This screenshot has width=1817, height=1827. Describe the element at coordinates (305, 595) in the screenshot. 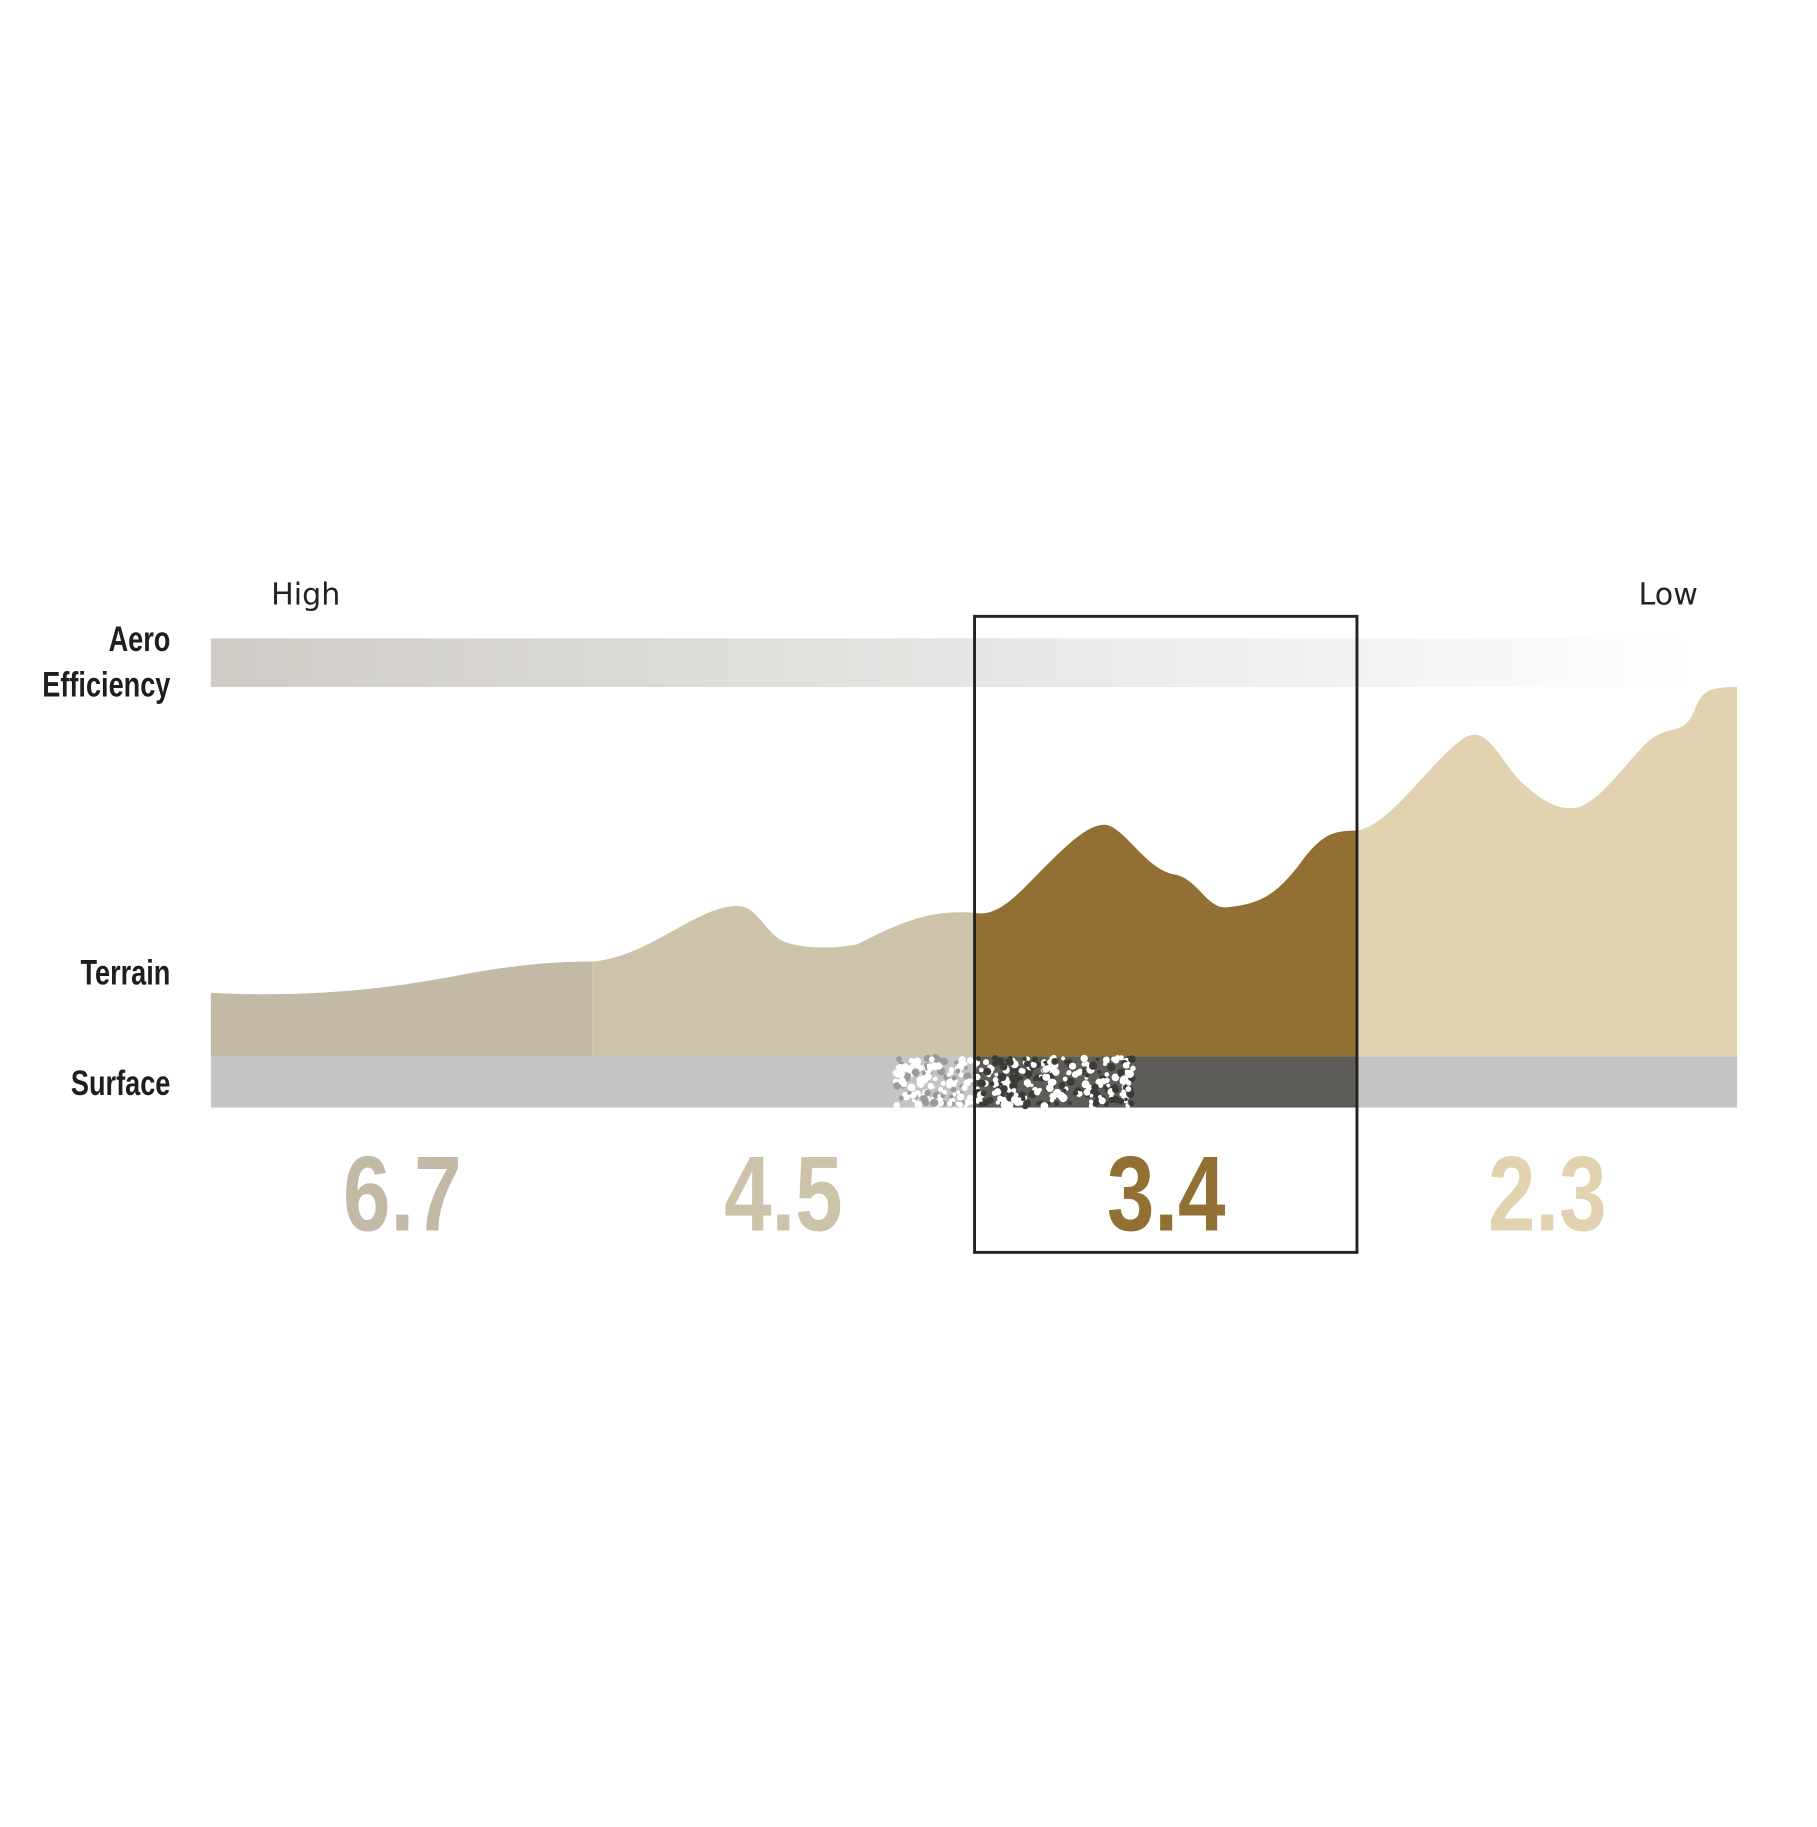

I see `scale-high-label: High` at that location.